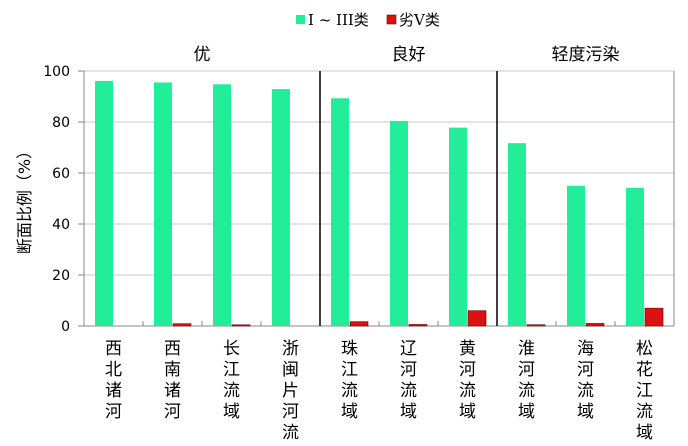 Image resolution: width=688 pixels, height=446 pixels. Describe the element at coordinates (113, 380) in the screenshot. I see `x-tick-label: 西北诸河` at that location.